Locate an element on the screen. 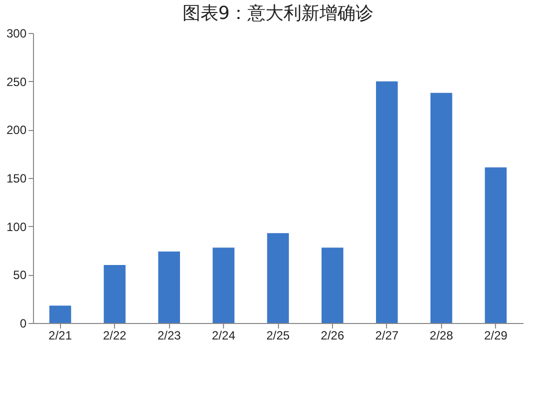  y-tick-label: 150 is located at coordinates (16, 179).